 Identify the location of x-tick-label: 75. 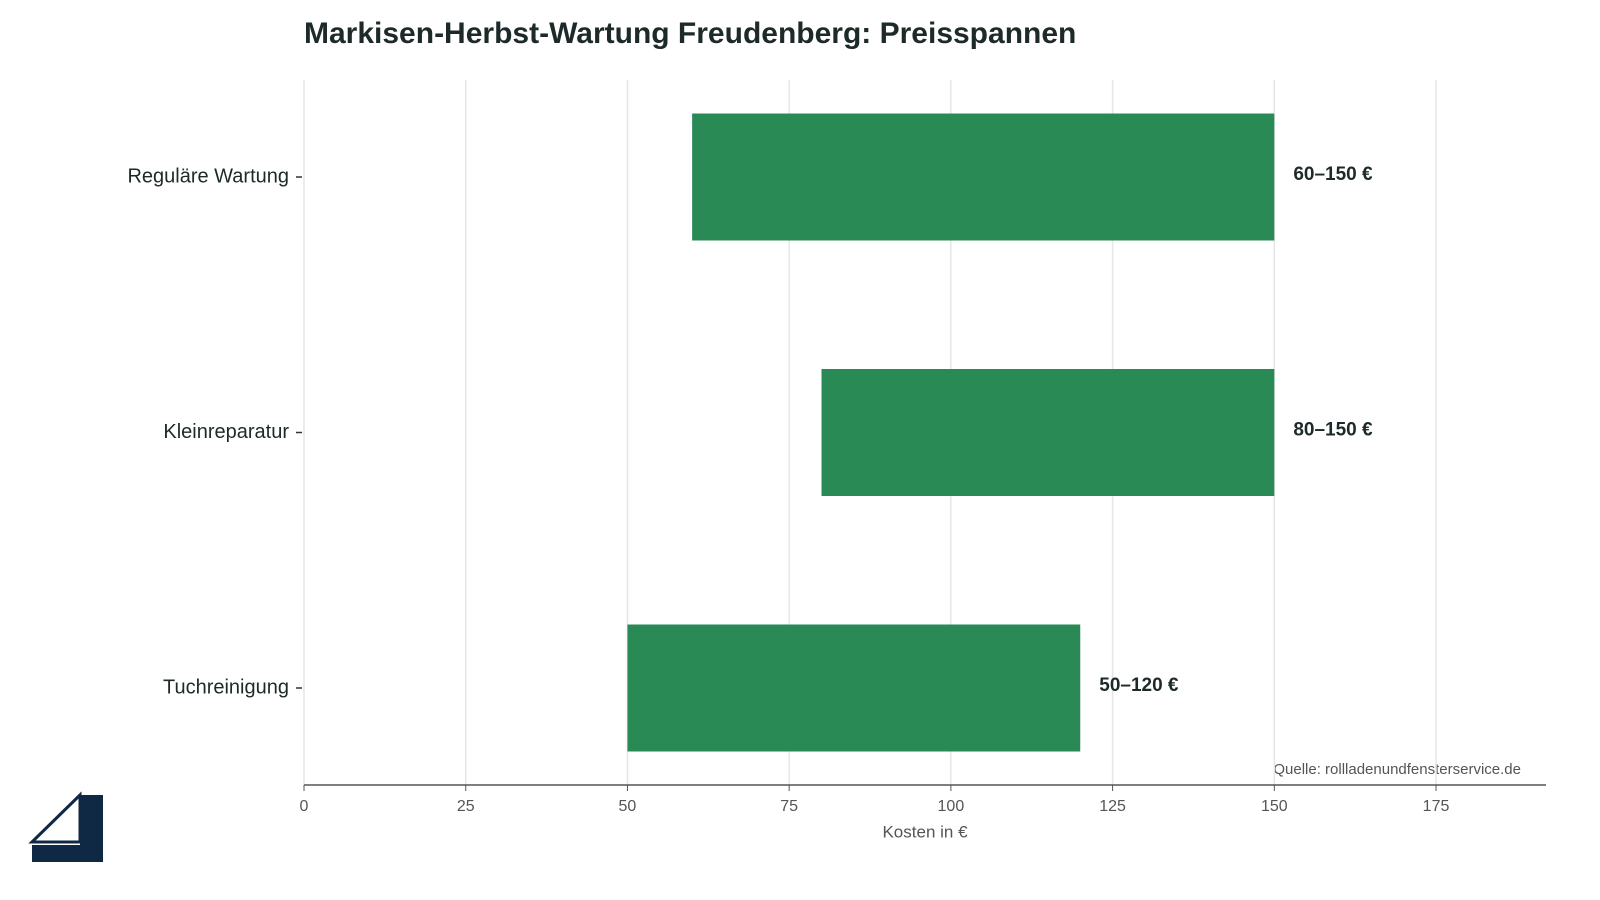
(789, 806).